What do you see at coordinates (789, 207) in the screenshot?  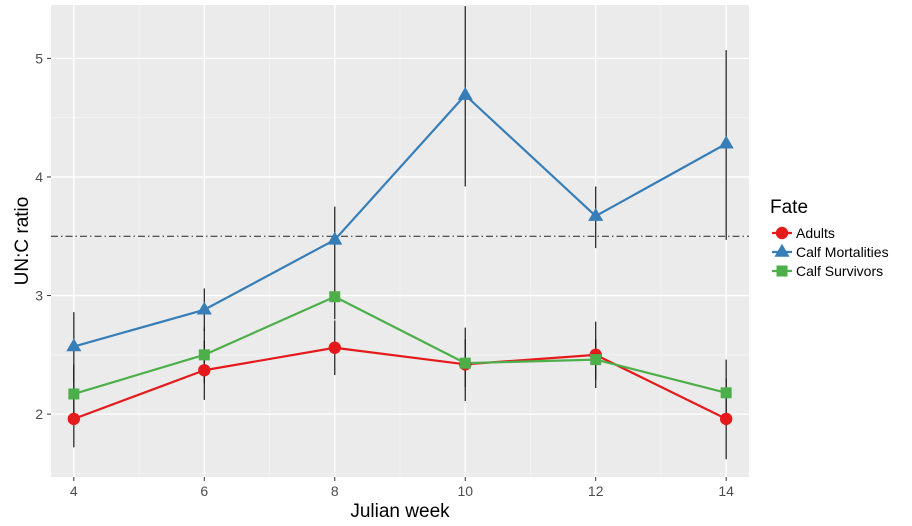 I see `legend-title: Fate` at bounding box center [789, 207].